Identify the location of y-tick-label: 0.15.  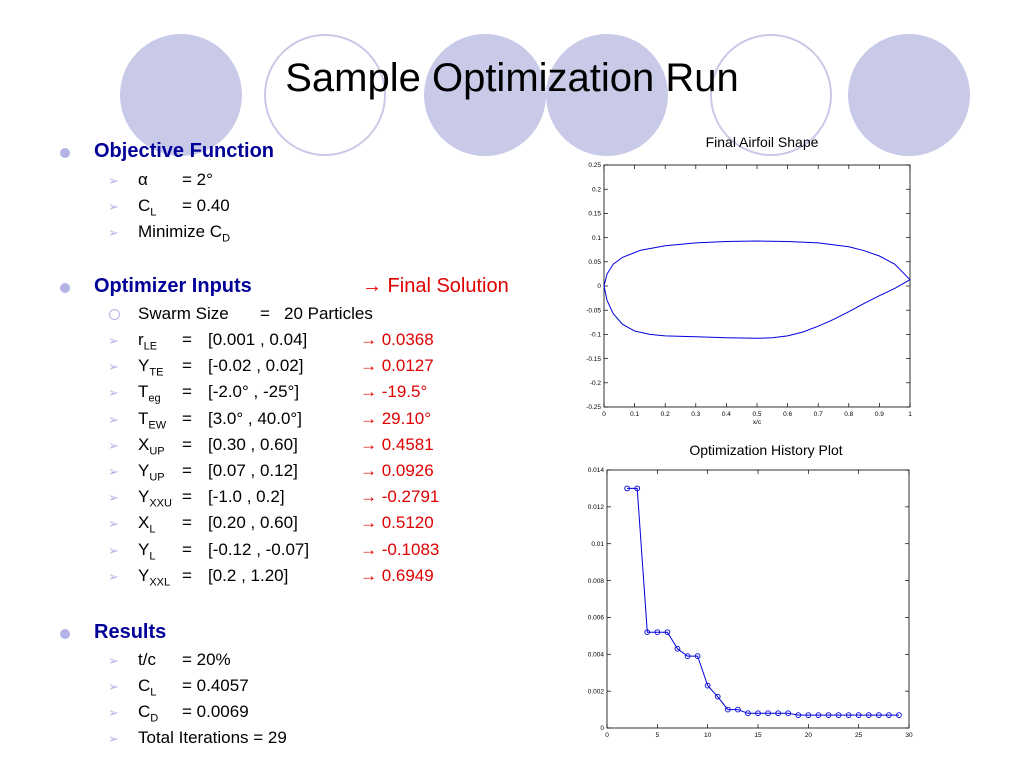
(594, 214).